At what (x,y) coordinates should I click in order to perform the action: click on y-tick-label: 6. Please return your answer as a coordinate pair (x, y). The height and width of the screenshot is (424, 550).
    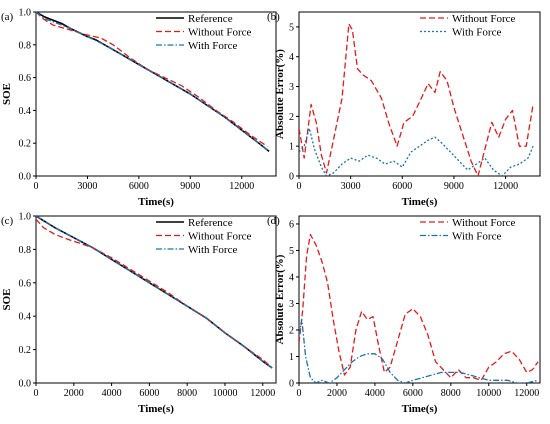
    Looking at the image, I should click on (291, 224).